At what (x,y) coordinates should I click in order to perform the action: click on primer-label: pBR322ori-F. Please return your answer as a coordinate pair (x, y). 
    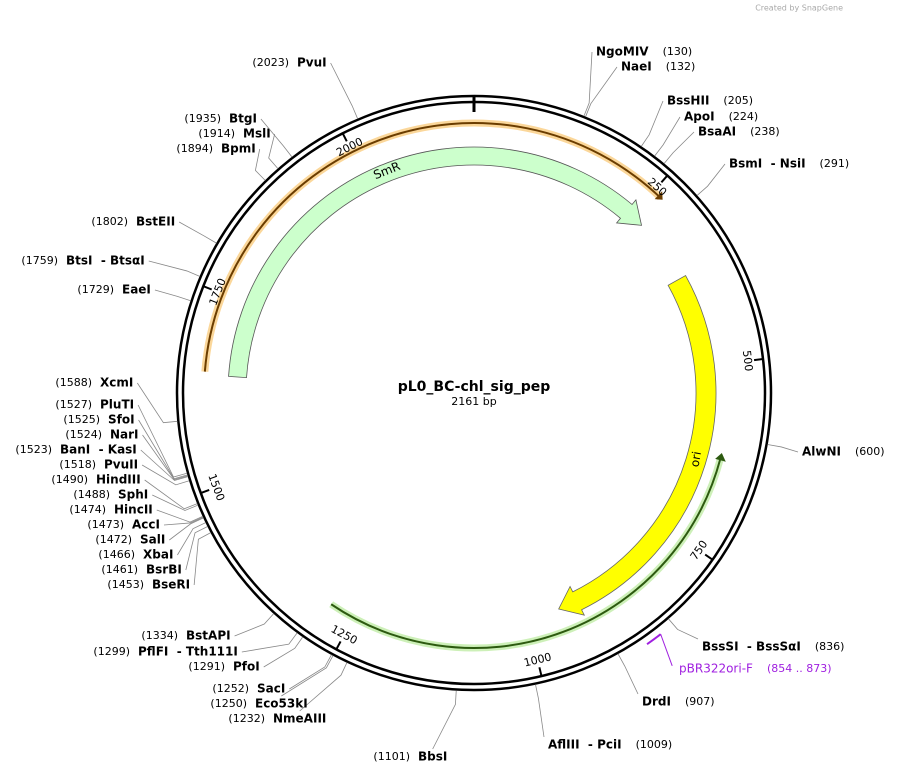
    Looking at the image, I should click on (716, 669).